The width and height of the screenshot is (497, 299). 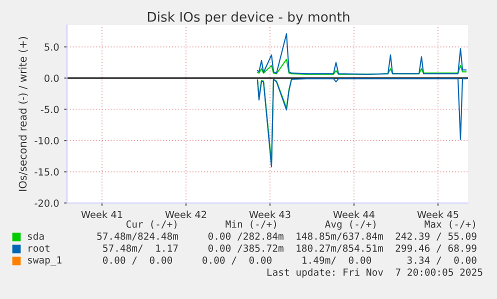 I want to click on x-tick-label: Week 42, so click(x=185, y=214).